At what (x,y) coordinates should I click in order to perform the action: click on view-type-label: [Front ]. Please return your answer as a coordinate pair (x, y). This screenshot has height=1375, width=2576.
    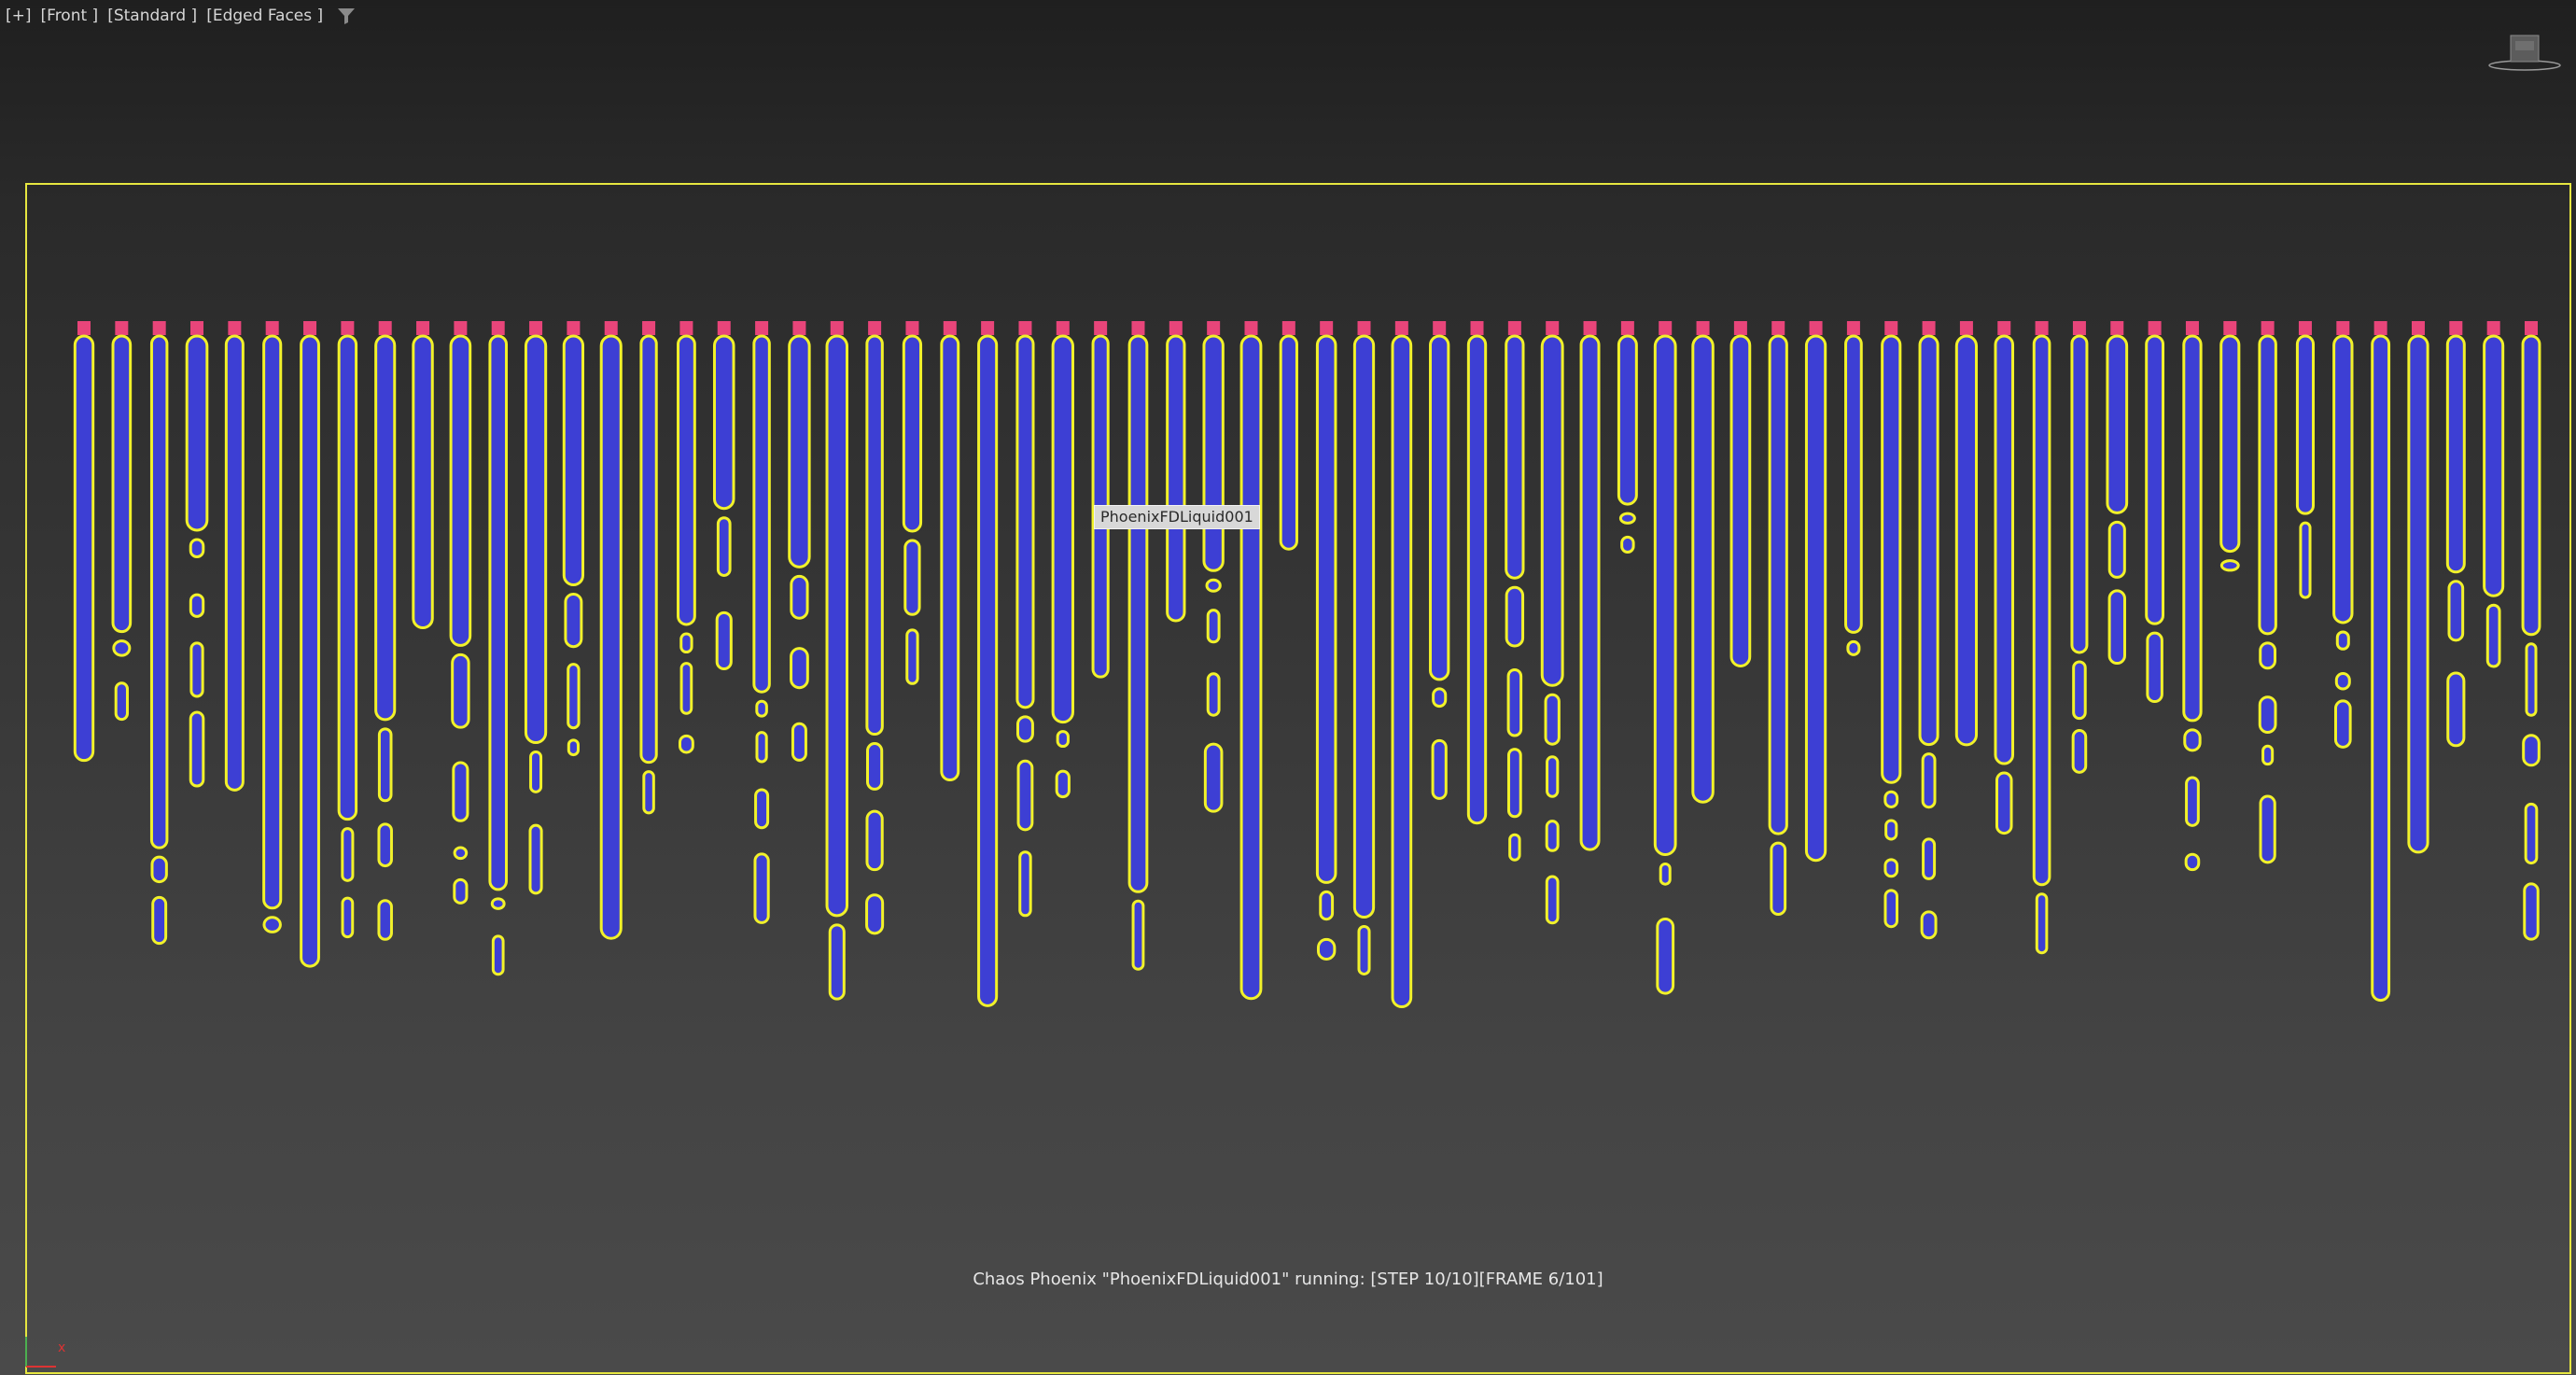
    Looking at the image, I should click on (69, 16).